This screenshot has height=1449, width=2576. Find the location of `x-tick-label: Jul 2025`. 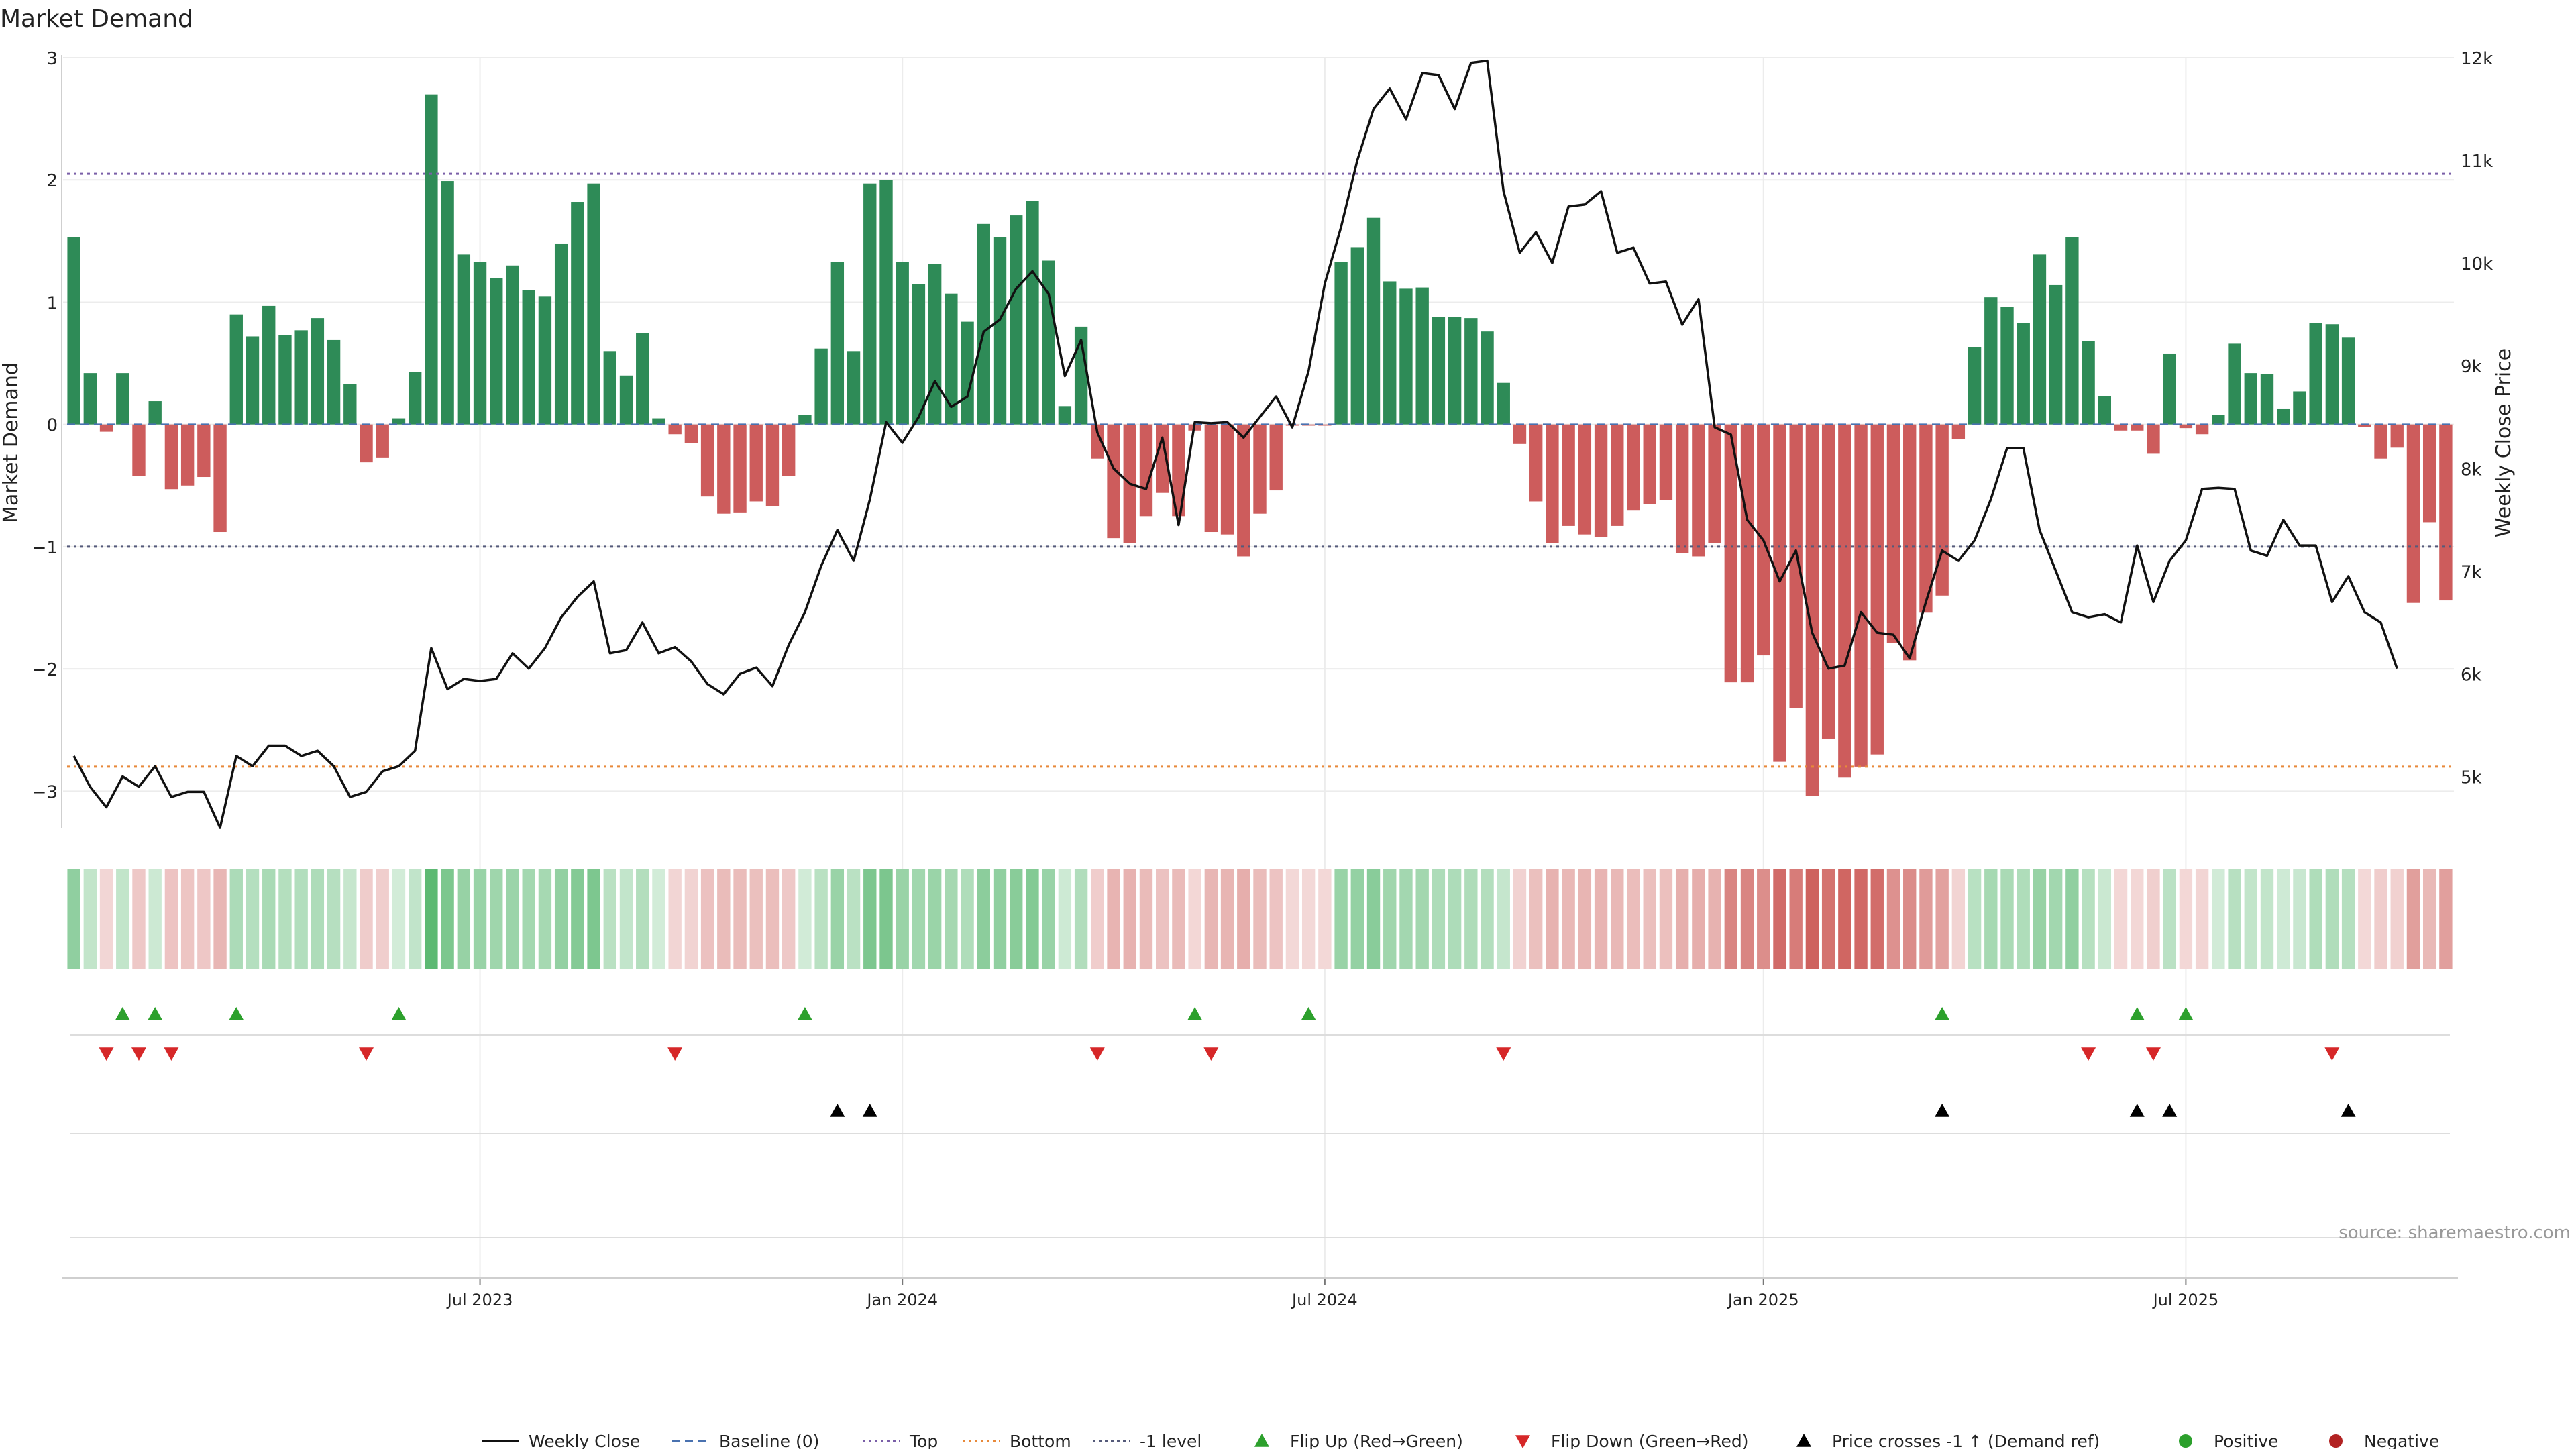

x-tick-label: Jul 2025 is located at coordinates (2185, 1300).